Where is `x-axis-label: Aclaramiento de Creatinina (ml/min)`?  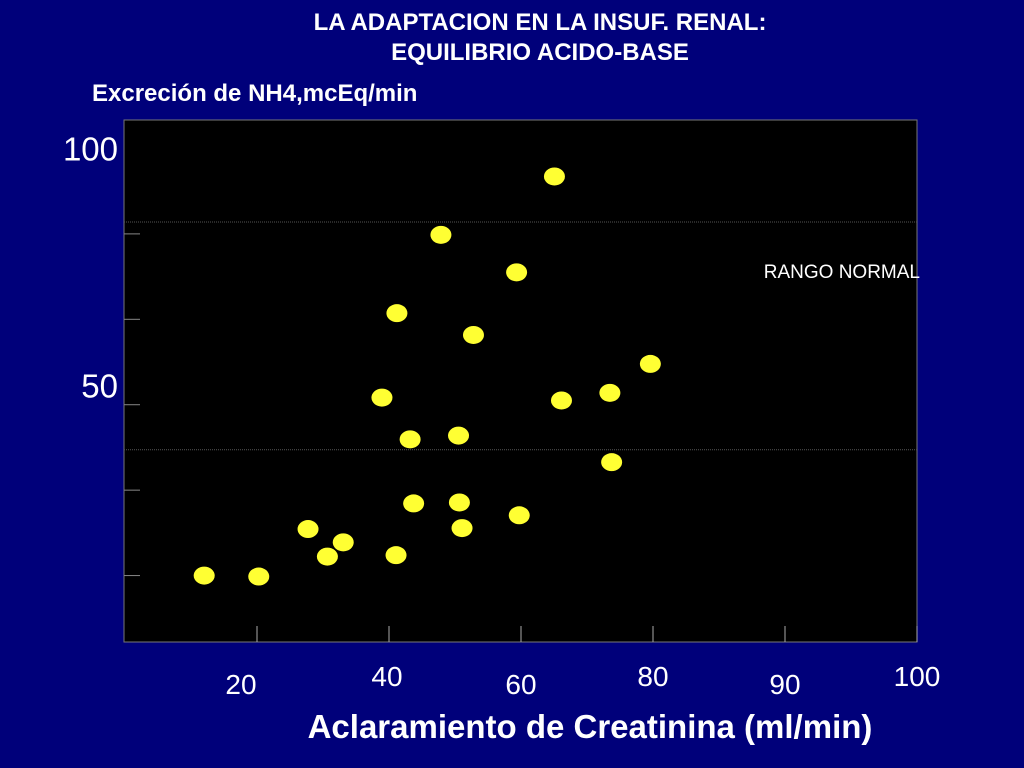
x-axis-label: Aclaramiento de Creatinina (ml/min) is located at coordinates (590, 726).